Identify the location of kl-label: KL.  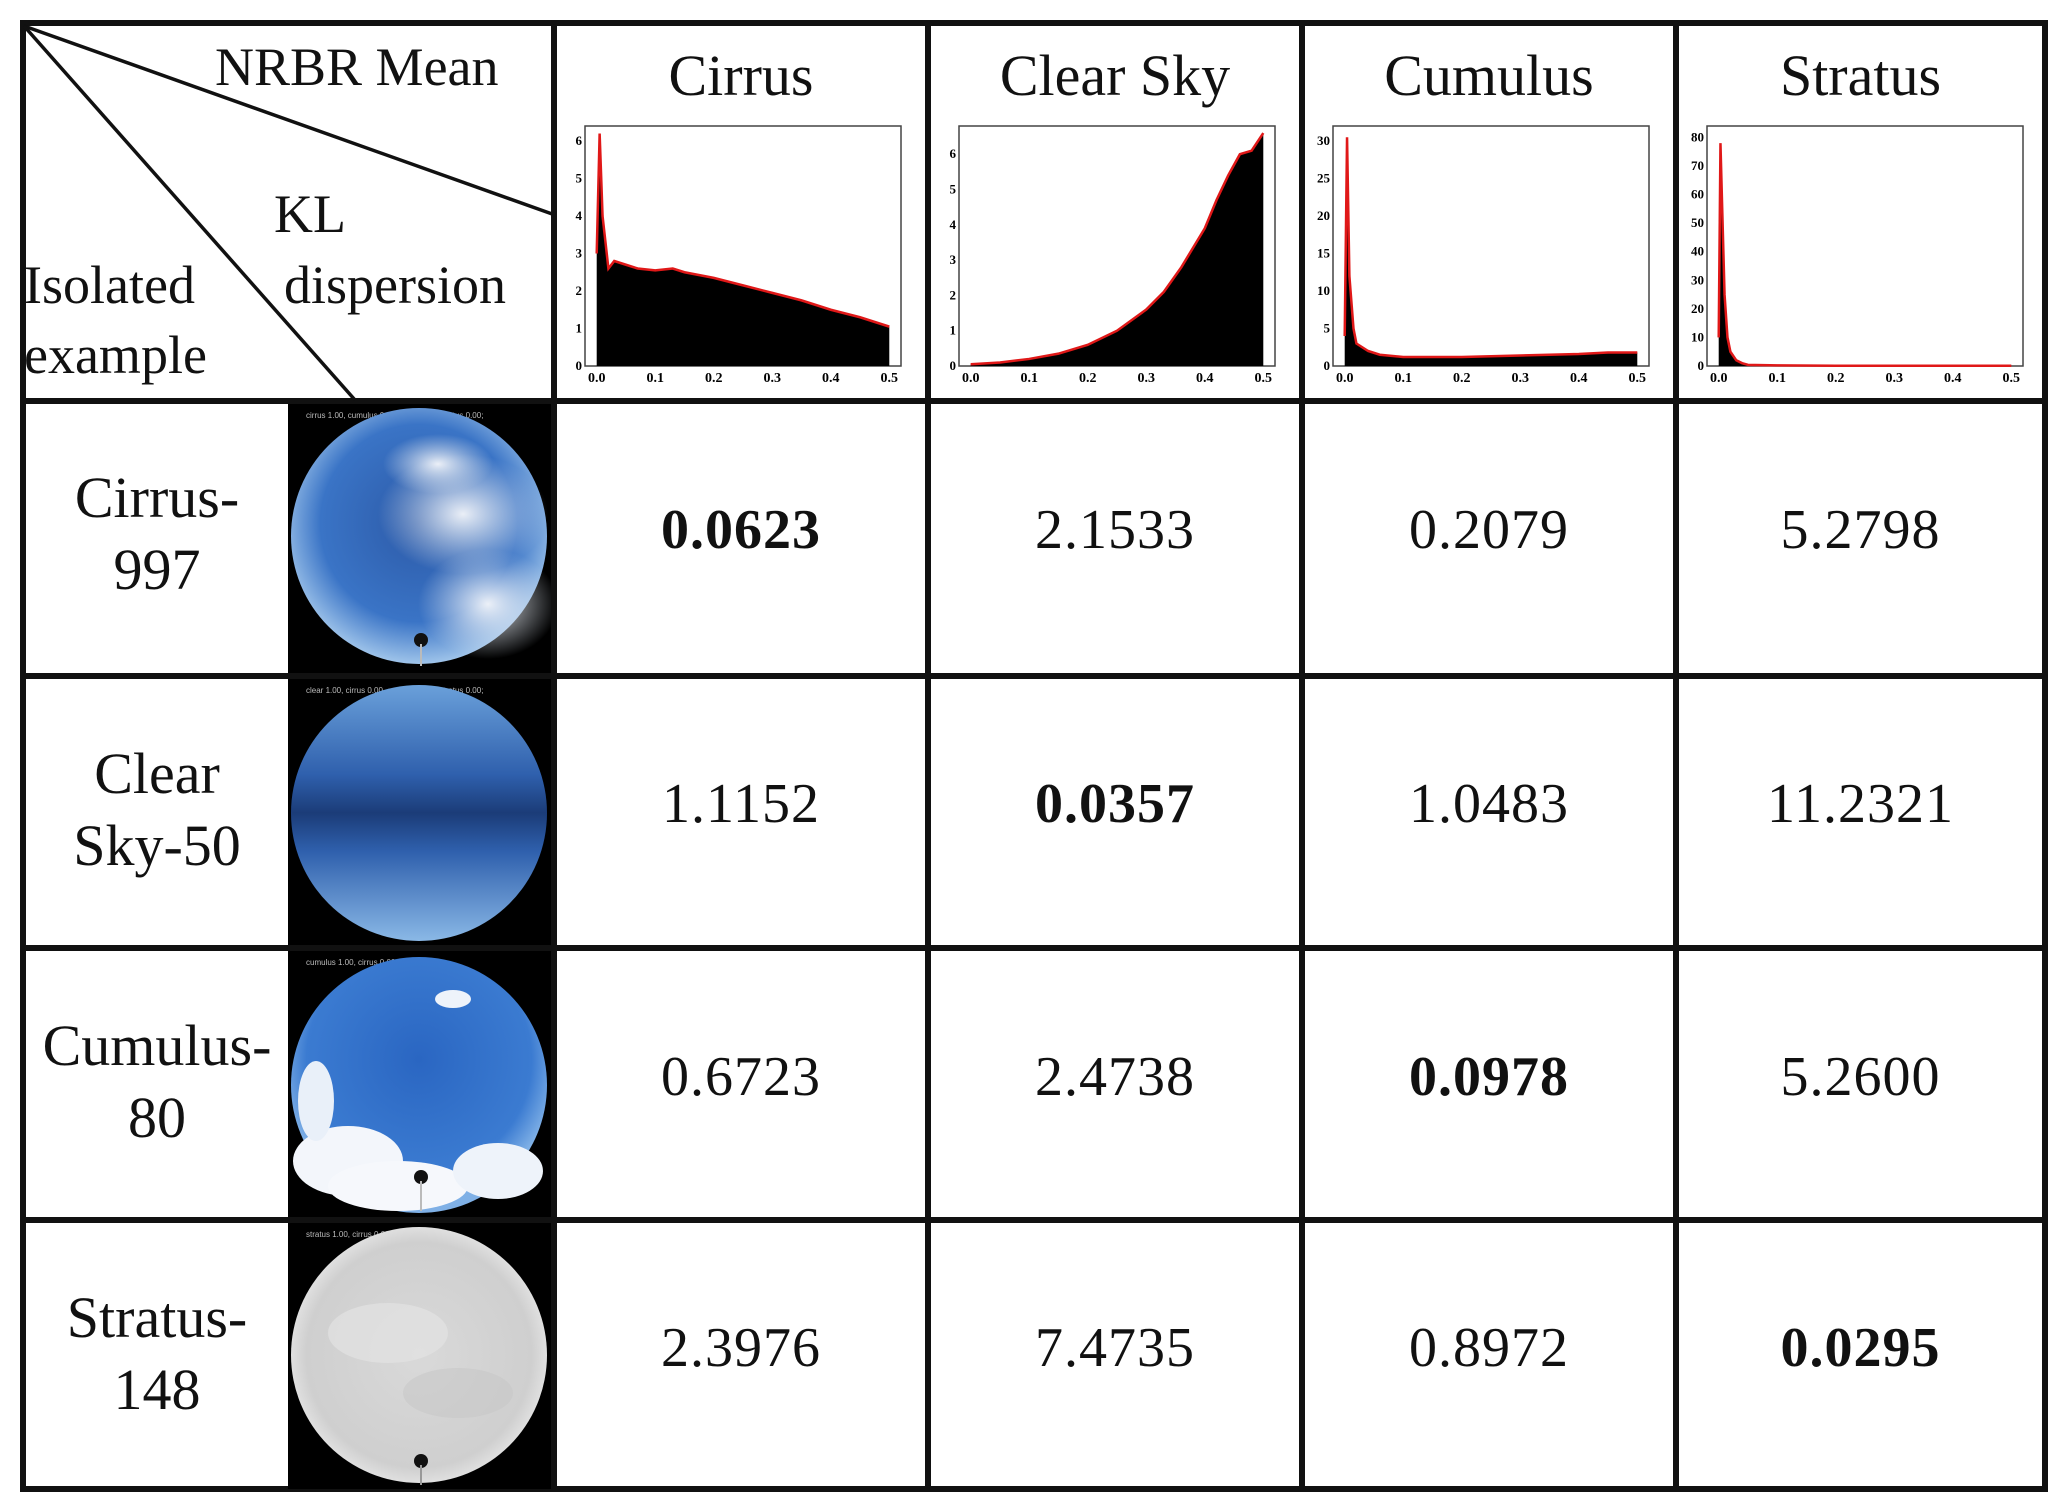
(310, 214).